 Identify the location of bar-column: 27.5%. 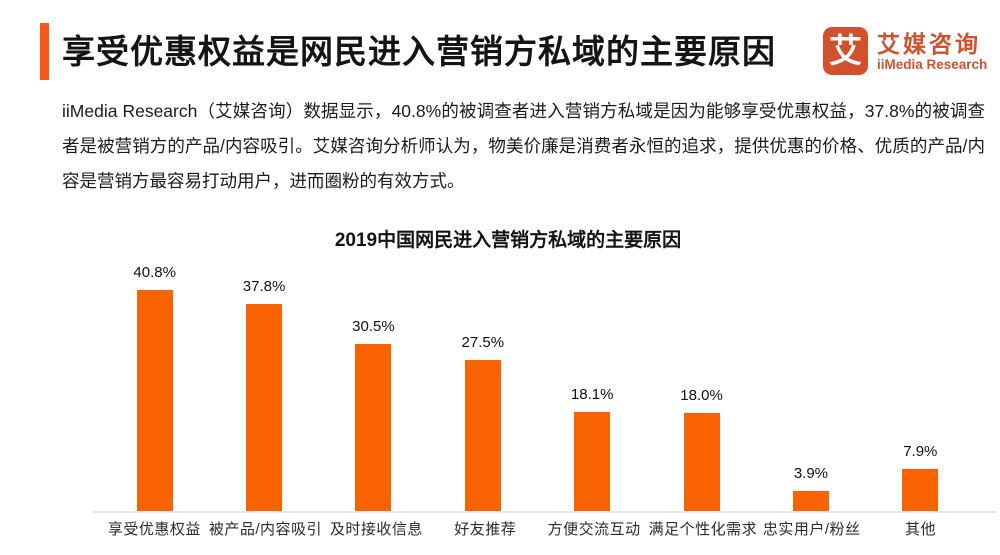
(482, 388).